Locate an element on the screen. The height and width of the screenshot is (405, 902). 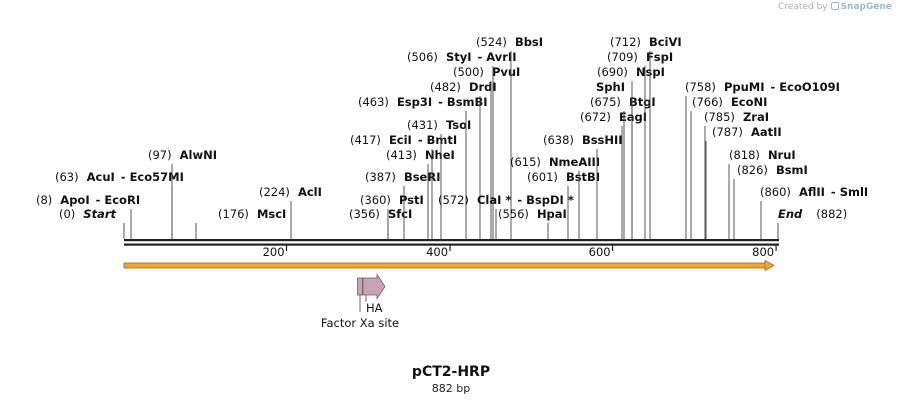
site-text-sphi: SphI is located at coordinates (610, 87).